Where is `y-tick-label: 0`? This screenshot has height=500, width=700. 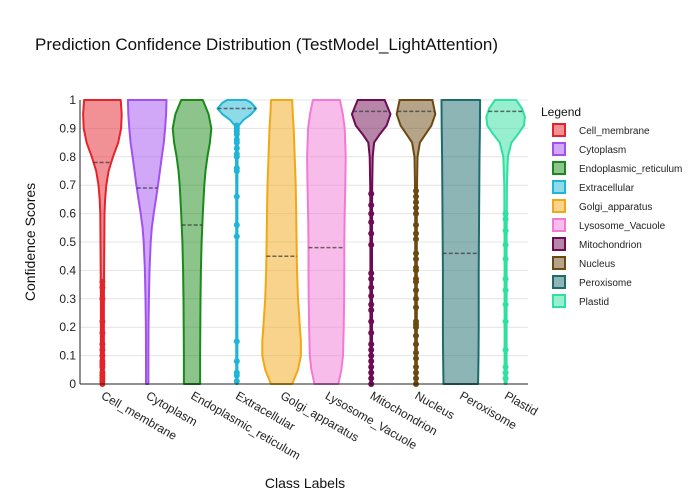 y-tick-label: 0 is located at coordinates (72, 384).